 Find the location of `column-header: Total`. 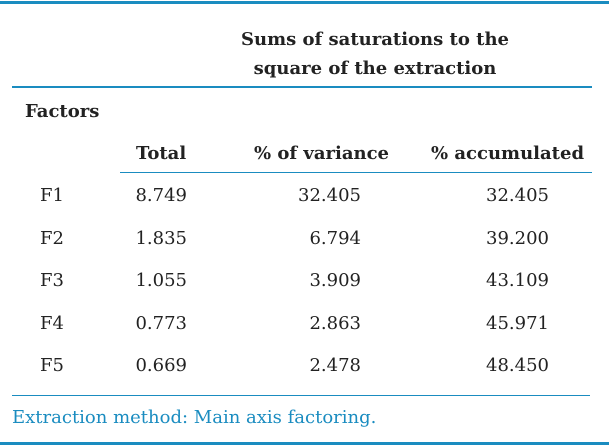

column-header: Total is located at coordinates (161, 153).